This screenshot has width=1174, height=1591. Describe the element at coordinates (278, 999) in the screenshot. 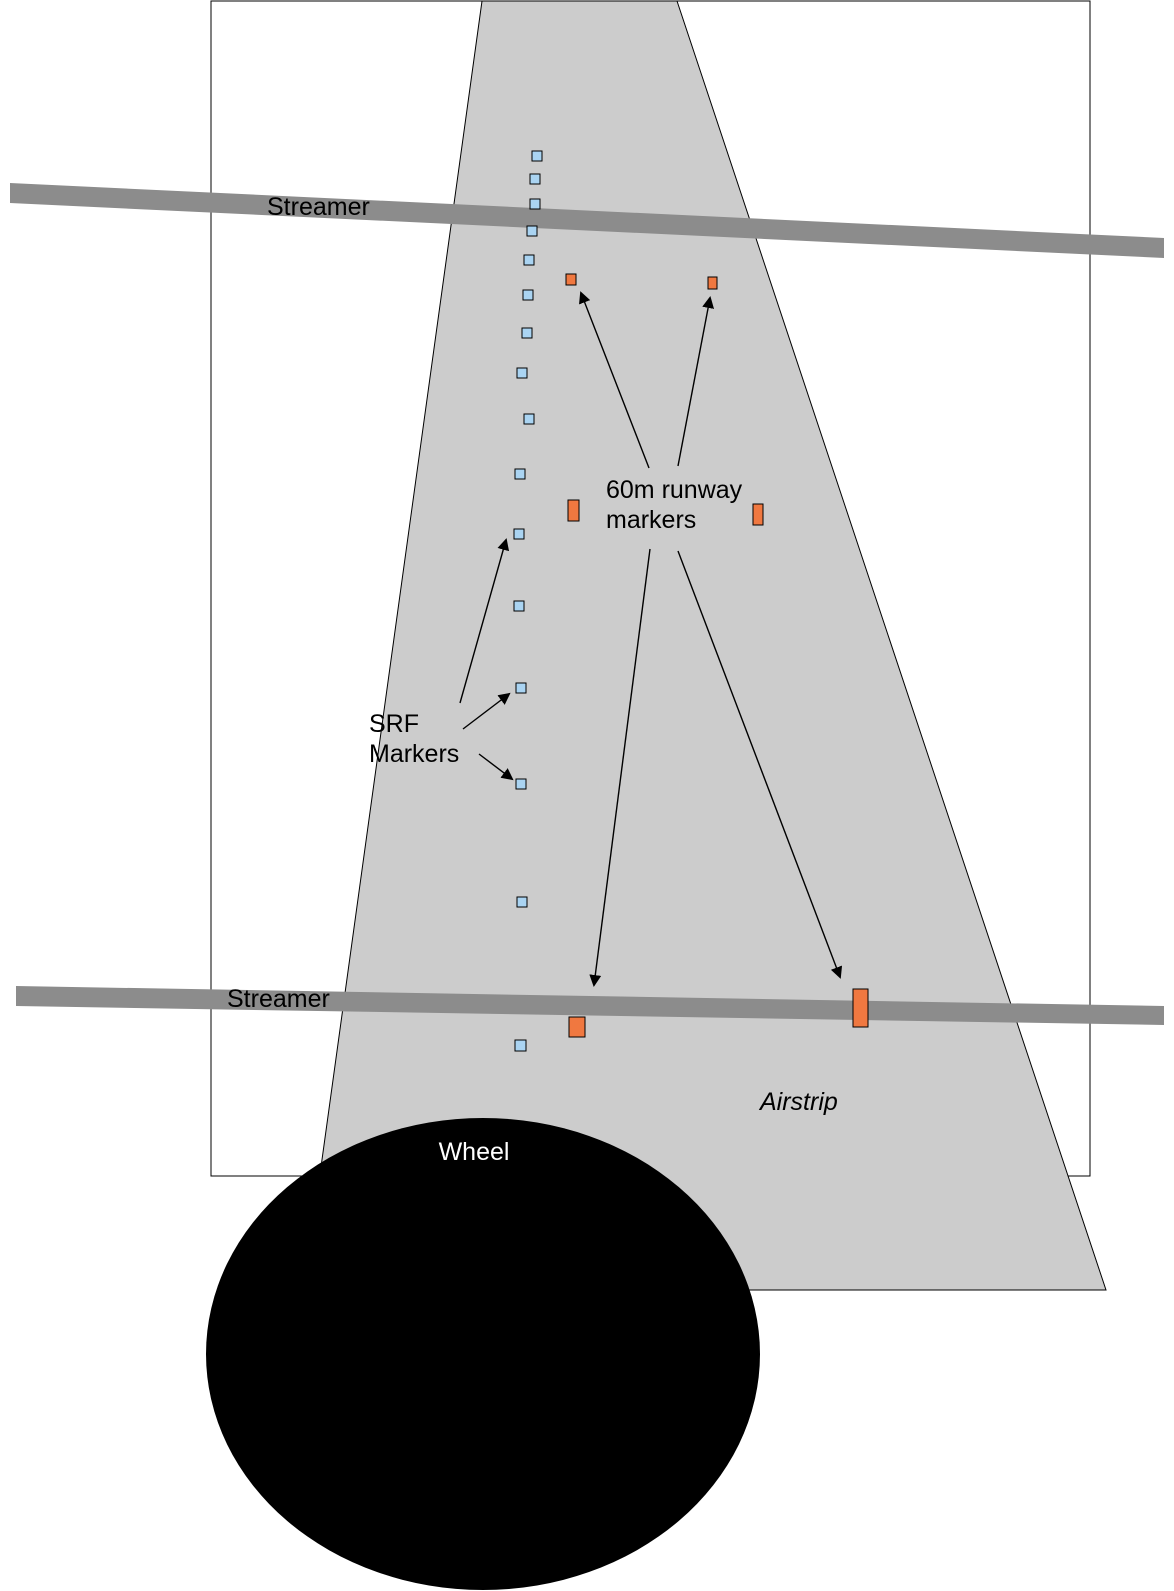

I see `streamer-bottom-label: Streamer` at that location.